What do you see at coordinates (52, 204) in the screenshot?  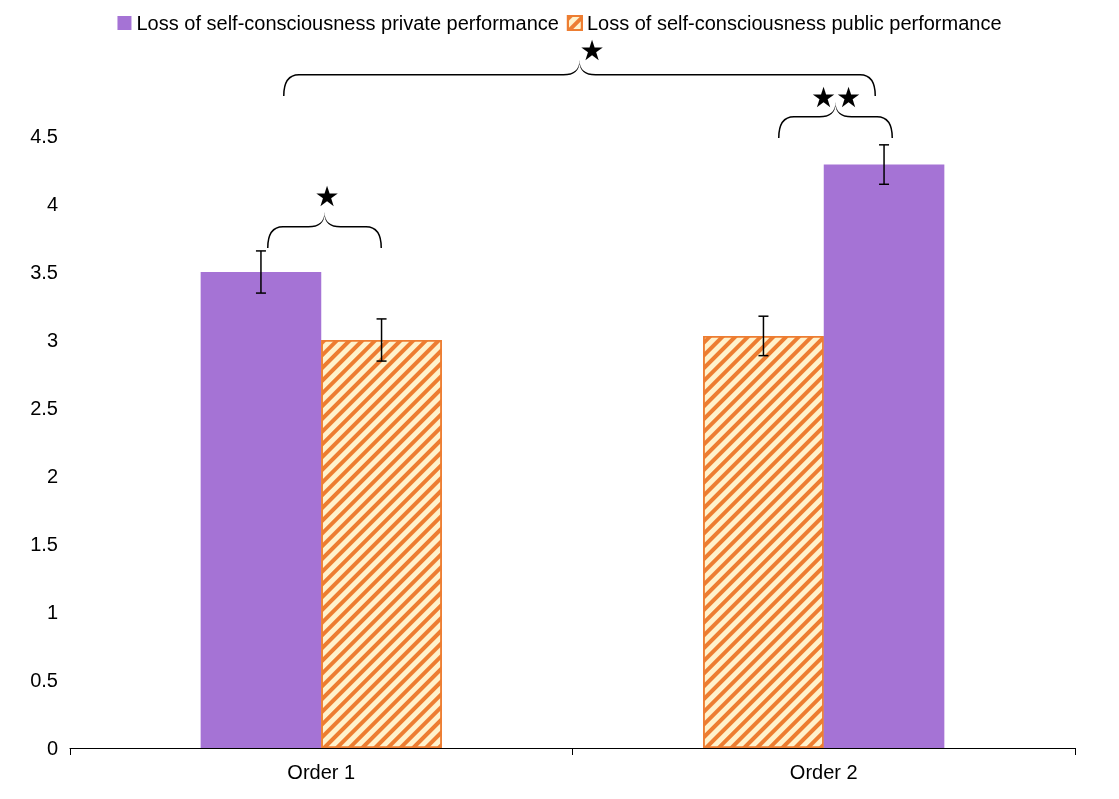 I see `y-tick-label: 4` at bounding box center [52, 204].